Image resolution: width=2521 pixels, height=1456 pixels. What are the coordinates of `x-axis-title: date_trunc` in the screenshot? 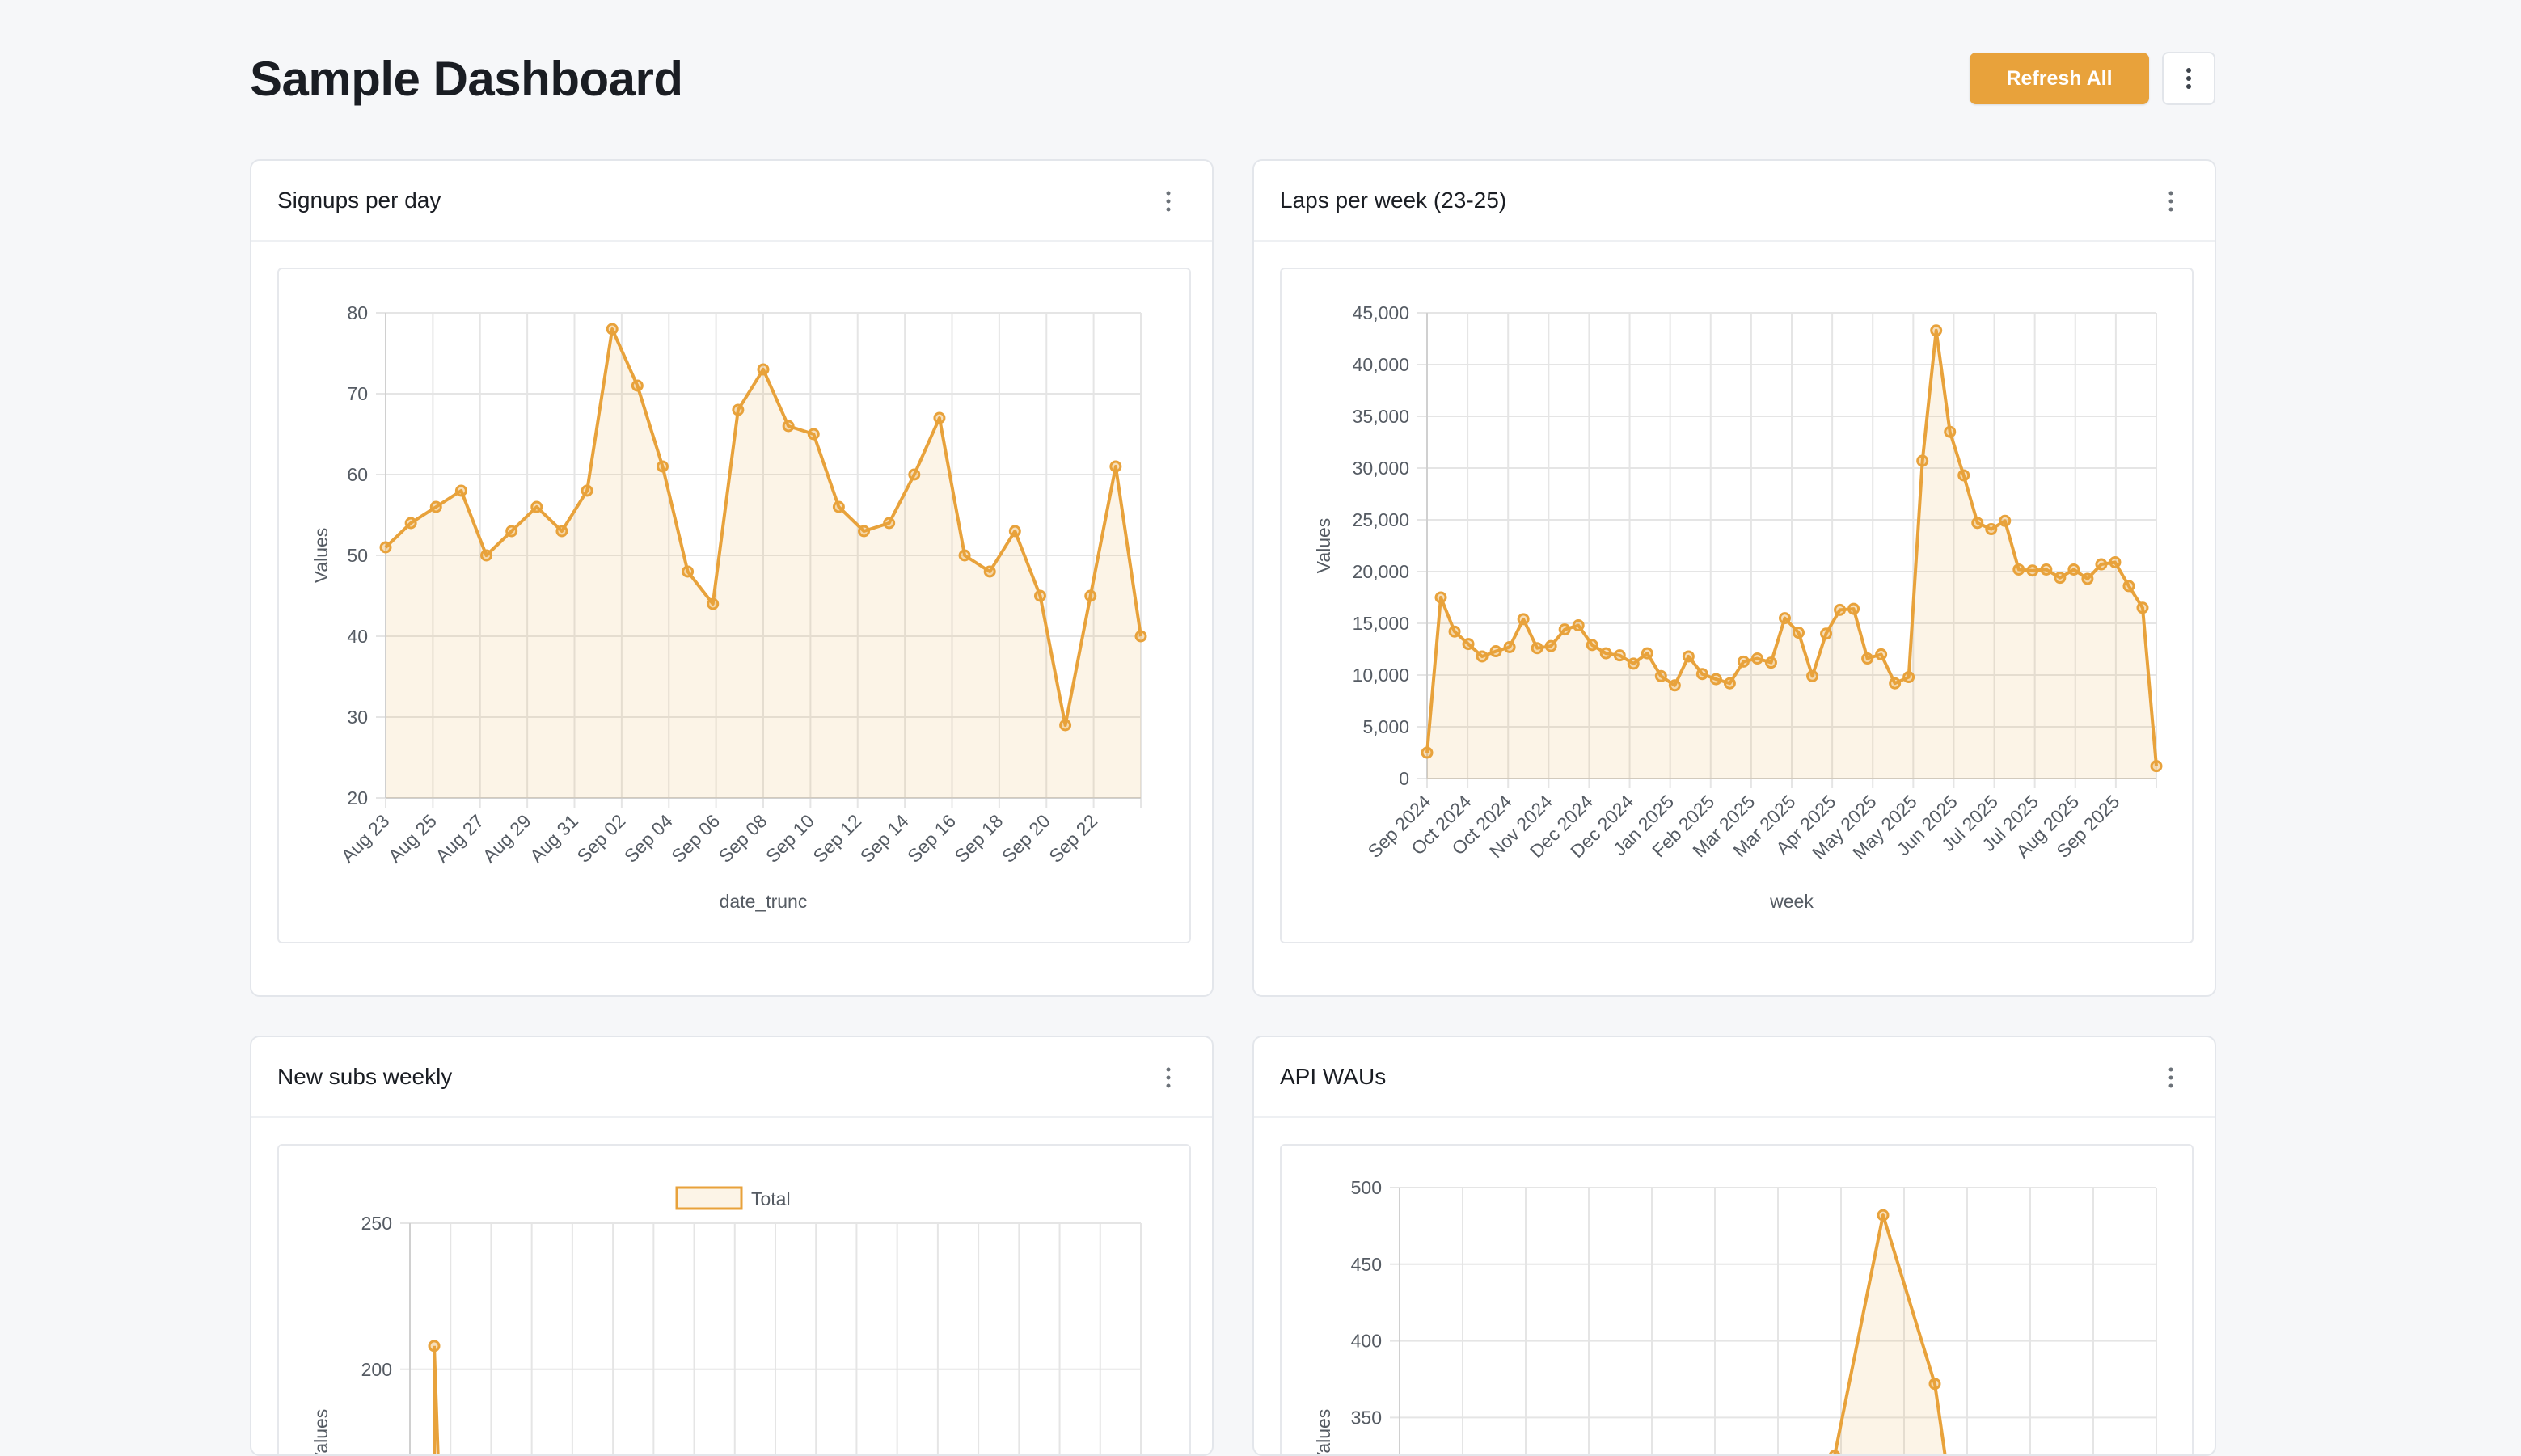 It's located at (764, 901).